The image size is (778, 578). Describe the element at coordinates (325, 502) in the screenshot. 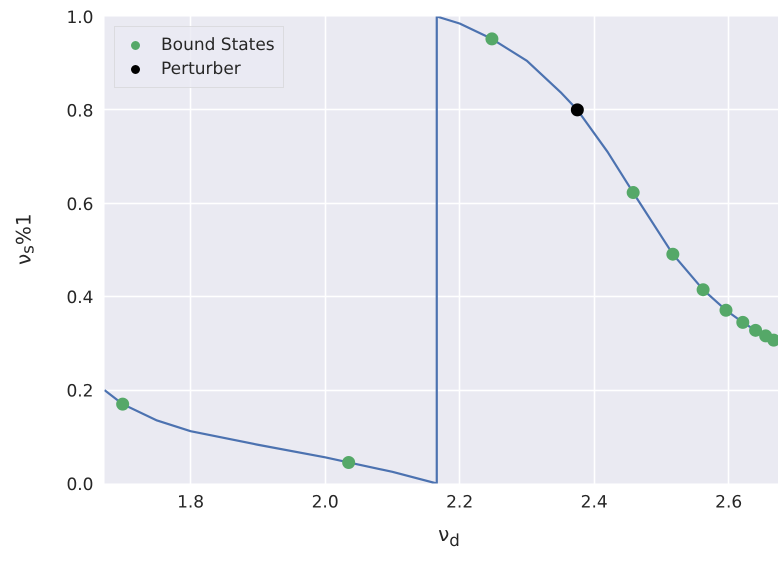

I see `x-tick-label: 2.0` at that location.